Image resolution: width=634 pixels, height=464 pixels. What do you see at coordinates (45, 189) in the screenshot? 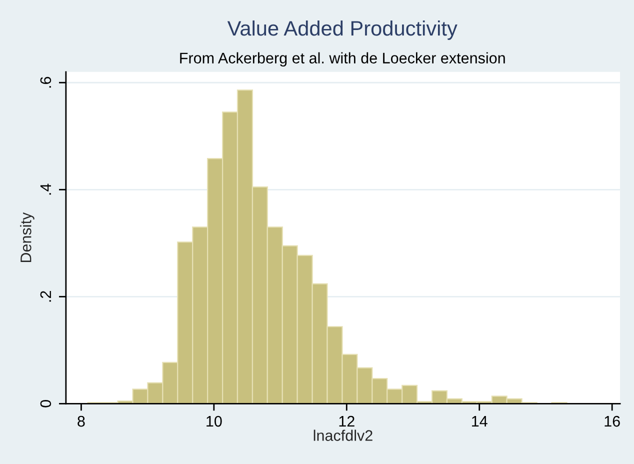
I see `y-tick-label: .4` at bounding box center [45, 189].